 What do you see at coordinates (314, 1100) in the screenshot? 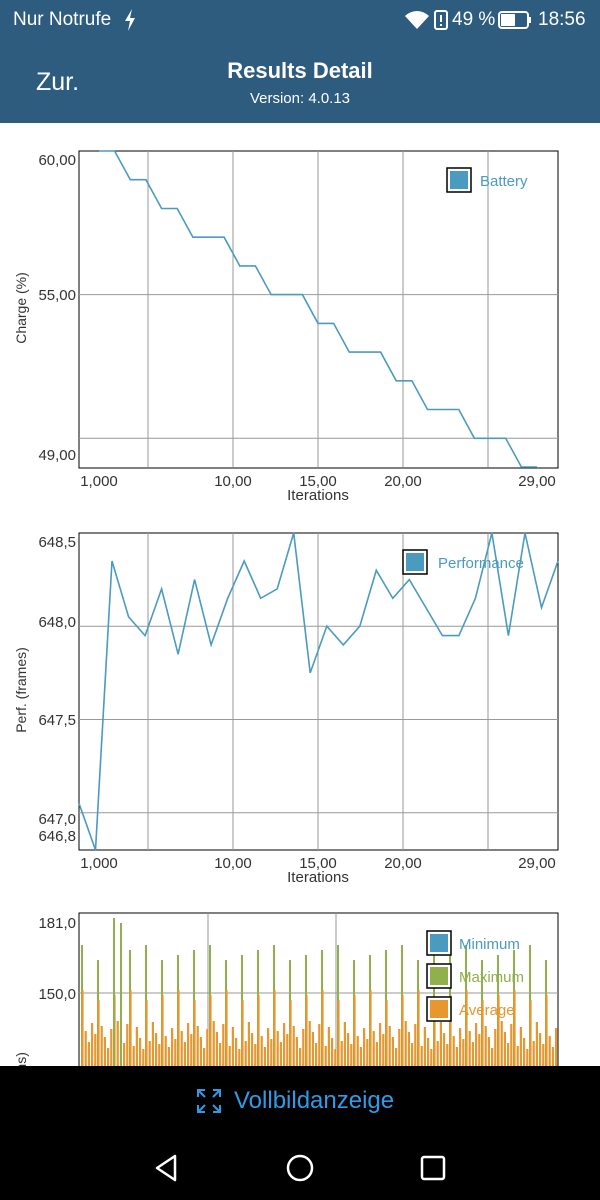
I see `fullscreen-label: Vollbildanzeige` at bounding box center [314, 1100].